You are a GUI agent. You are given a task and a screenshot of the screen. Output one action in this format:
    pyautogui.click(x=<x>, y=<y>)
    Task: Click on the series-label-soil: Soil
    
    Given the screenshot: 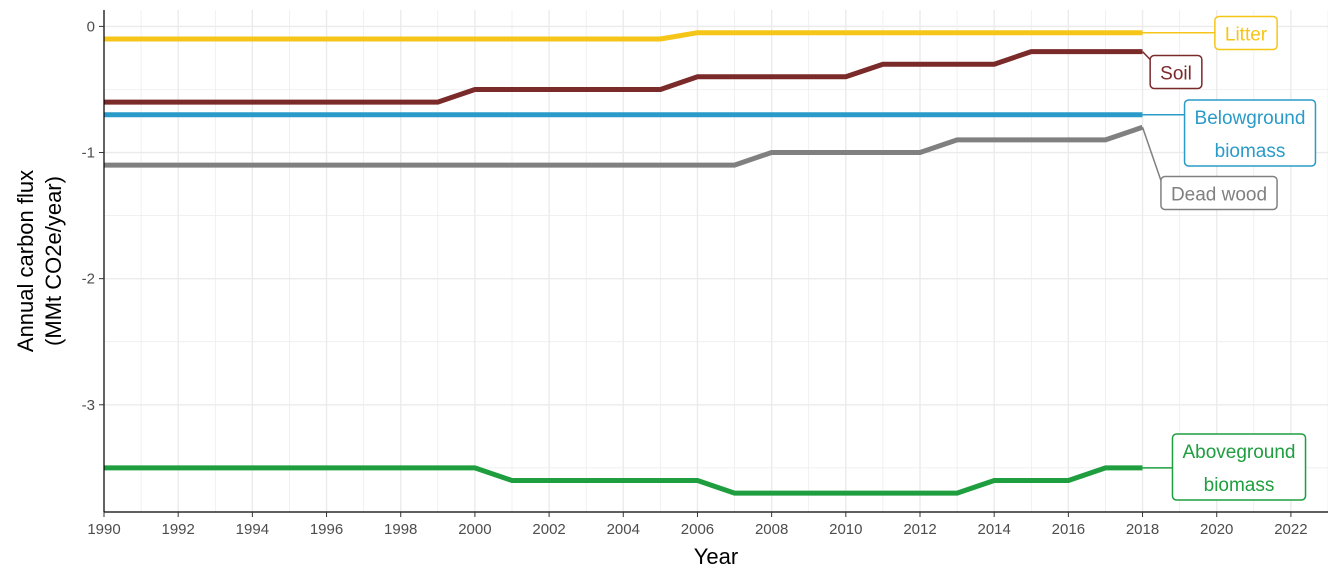 What is the action you would take?
    pyautogui.click(x=1172, y=70)
    